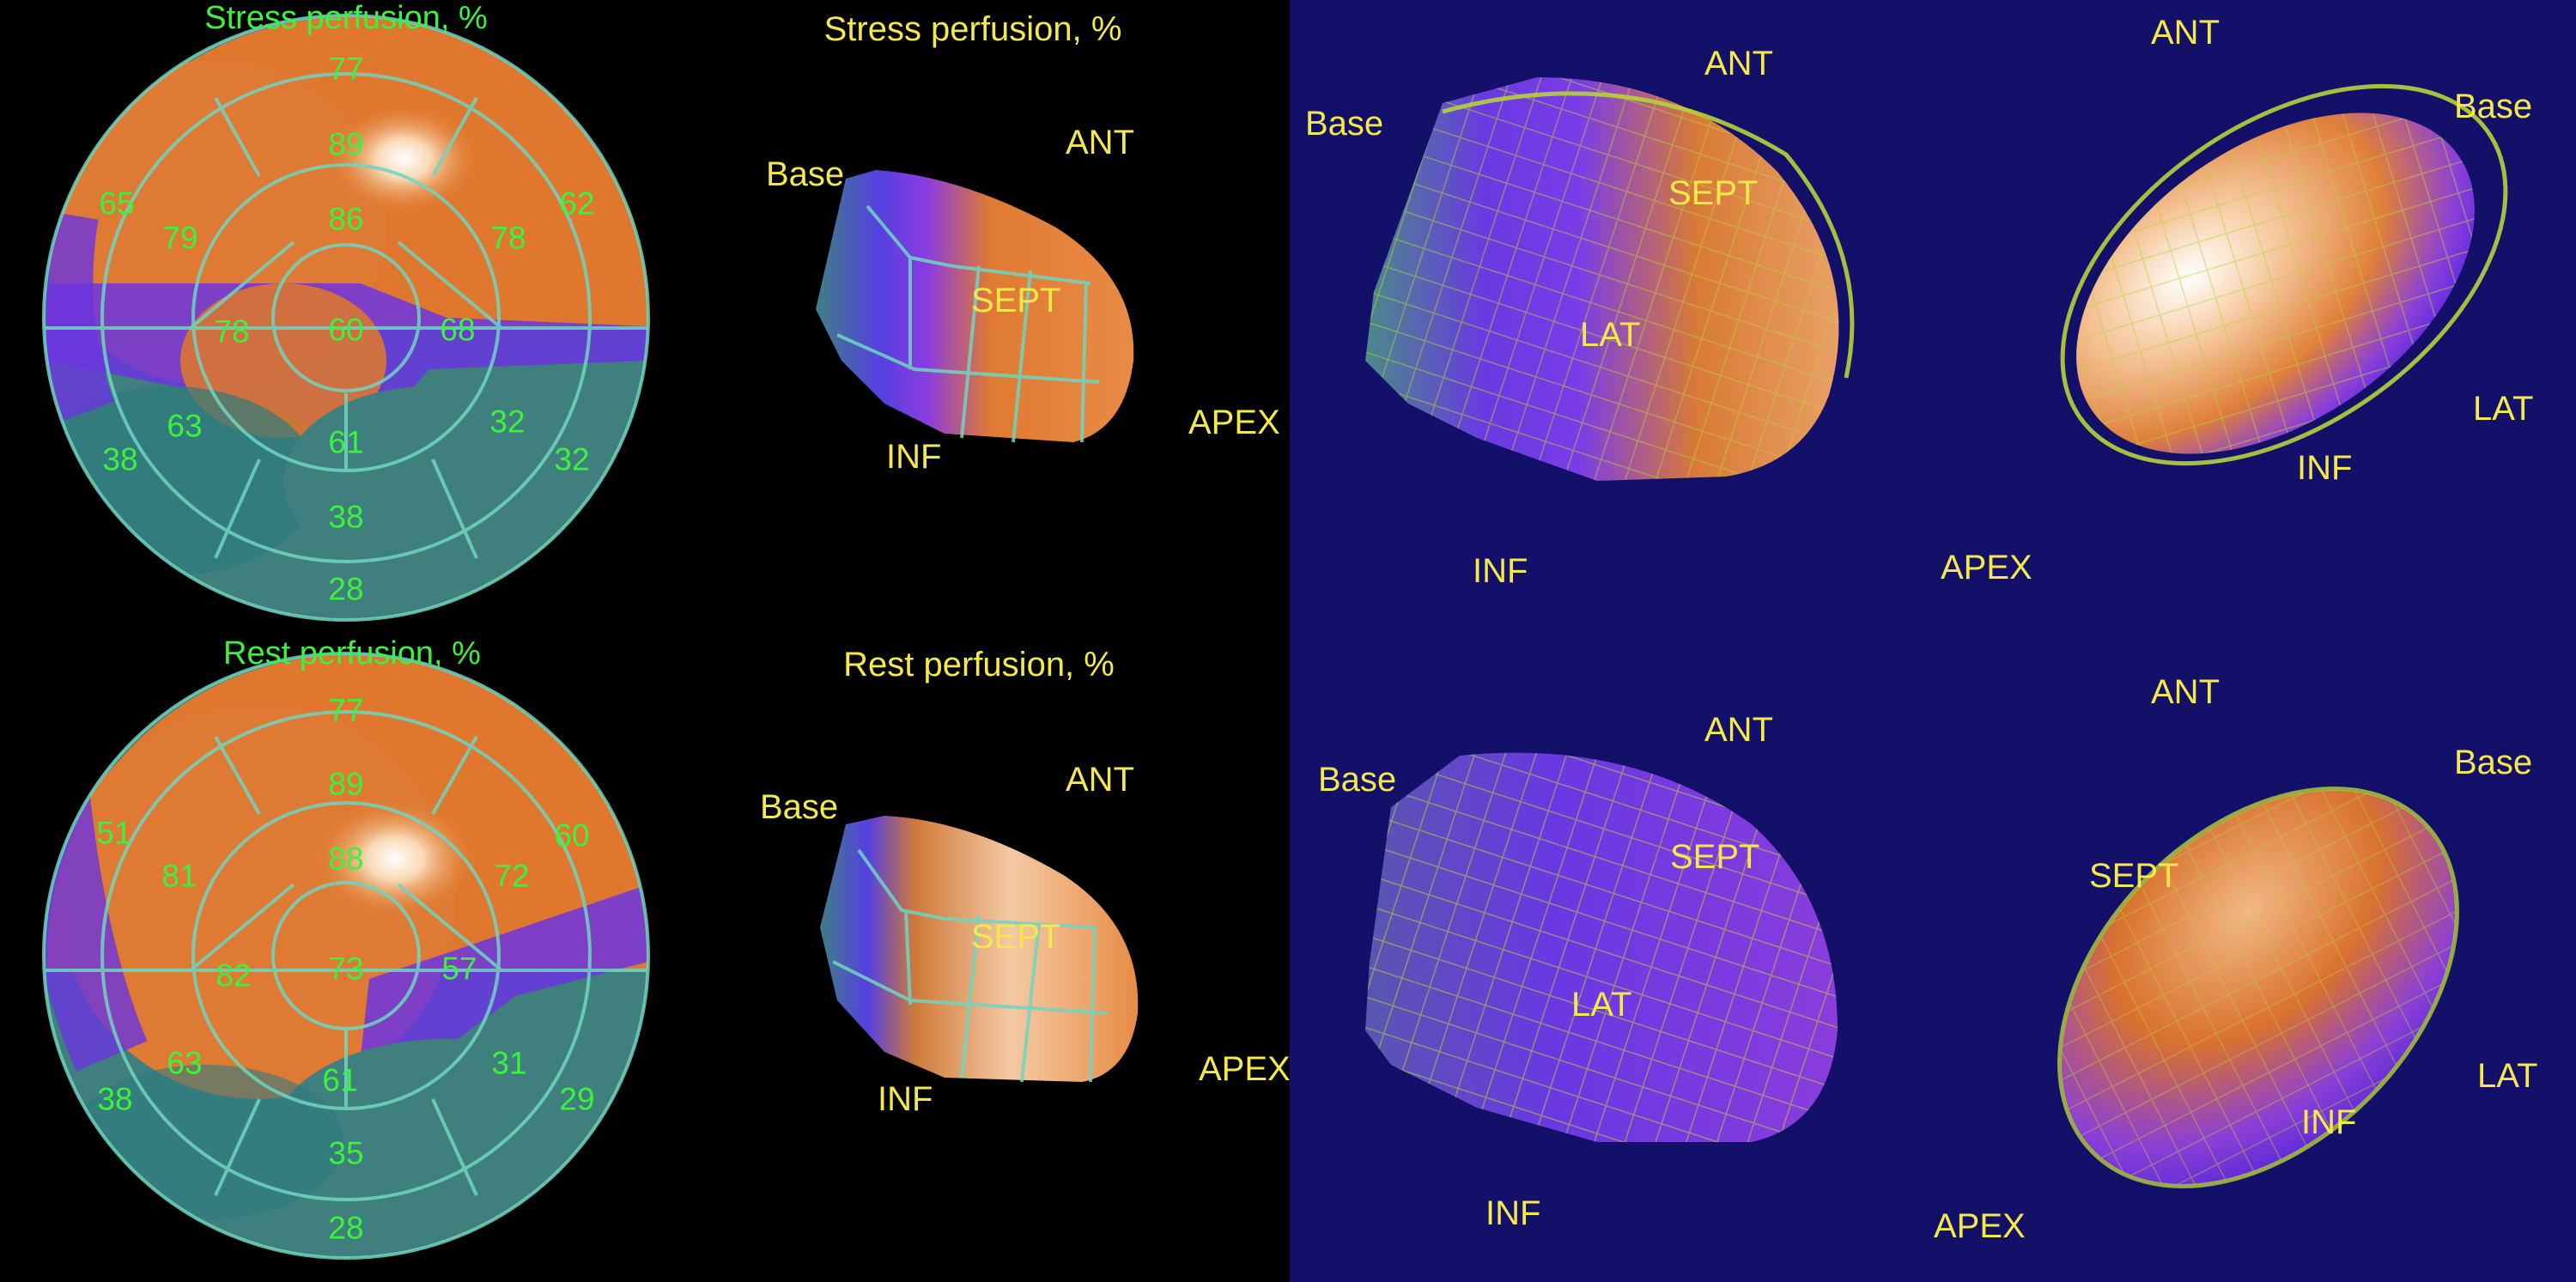 The image size is (2576, 1282). Describe the element at coordinates (508, 238) in the screenshot. I see `stress-segment-6: 78` at that location.